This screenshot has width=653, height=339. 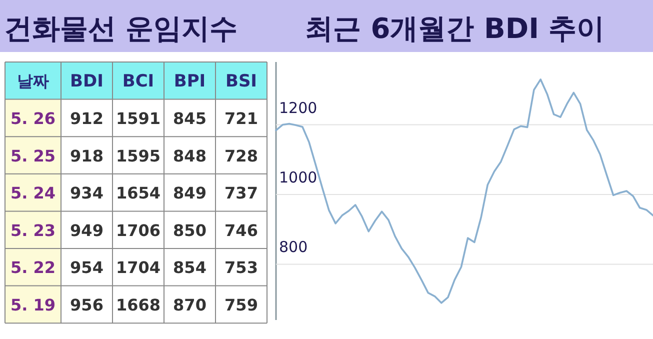 What do you see at coordinates (190, 82) in the screenshot?
I see `text: BPI` at bounding box center [190, 82].